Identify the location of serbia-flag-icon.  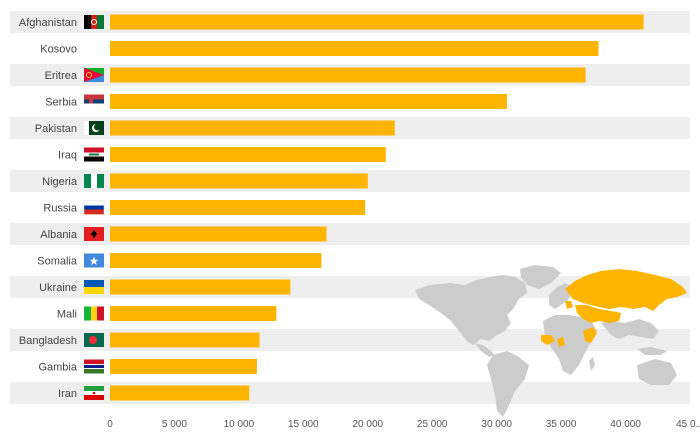
(94, 101).